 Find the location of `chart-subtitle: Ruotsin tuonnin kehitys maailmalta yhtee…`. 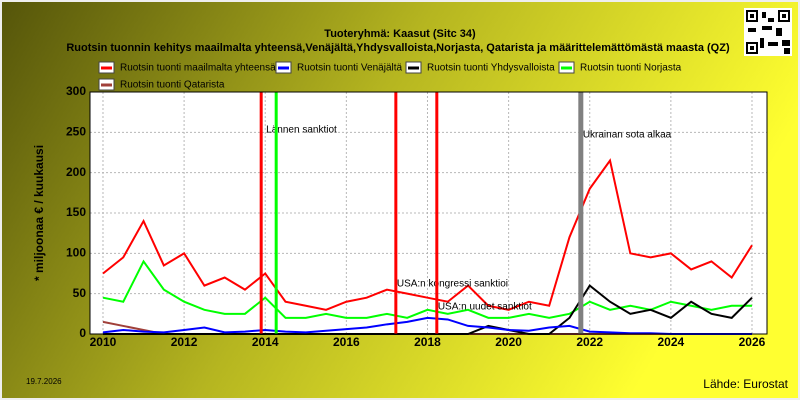

chart-subtitle: Ruotsin tuonnin kehitys maailmalta yhtee… is located at coordinates (398, 48).